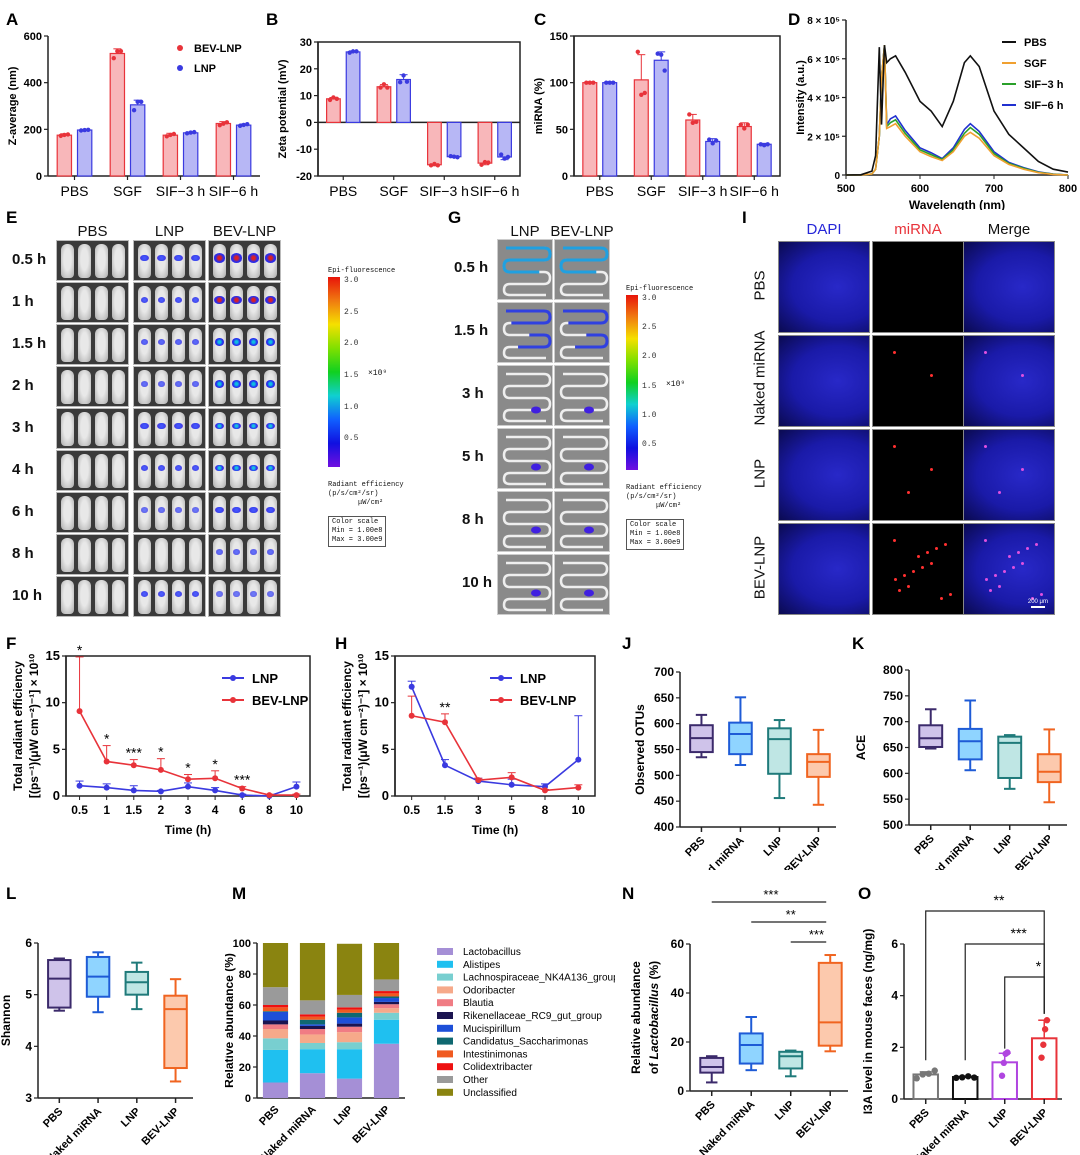  I want to click on stack-segment-alistipes, so click(349, 1064).